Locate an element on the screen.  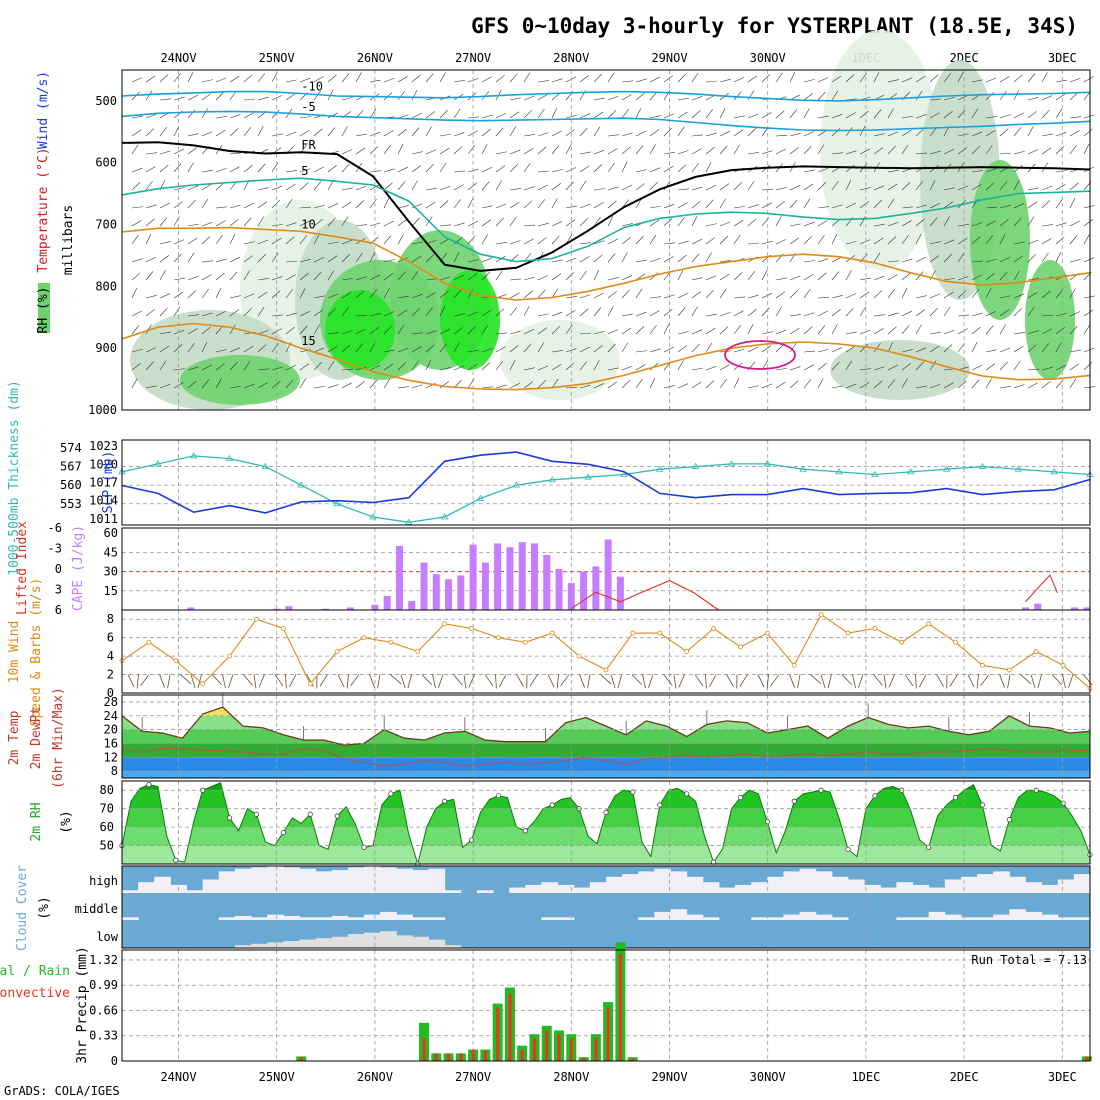
li-tick: 6 is located at coordinates (58, 610).